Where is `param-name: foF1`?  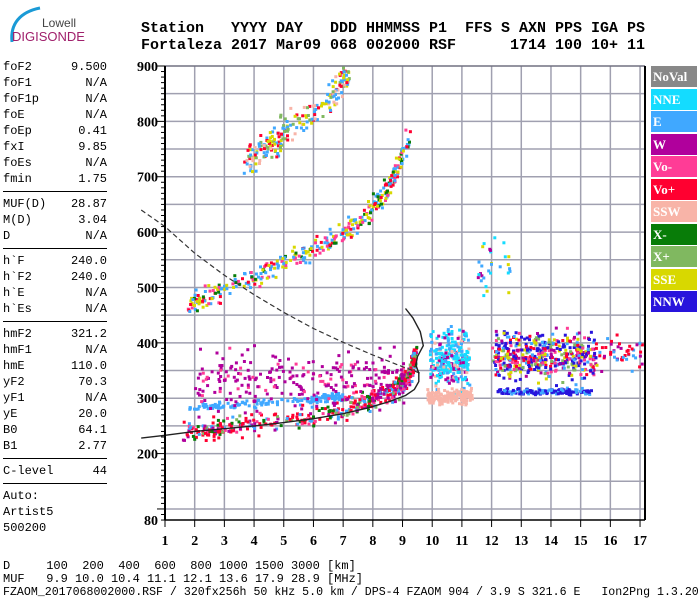 param-name: foF1 is located at coordinates (17, 83).